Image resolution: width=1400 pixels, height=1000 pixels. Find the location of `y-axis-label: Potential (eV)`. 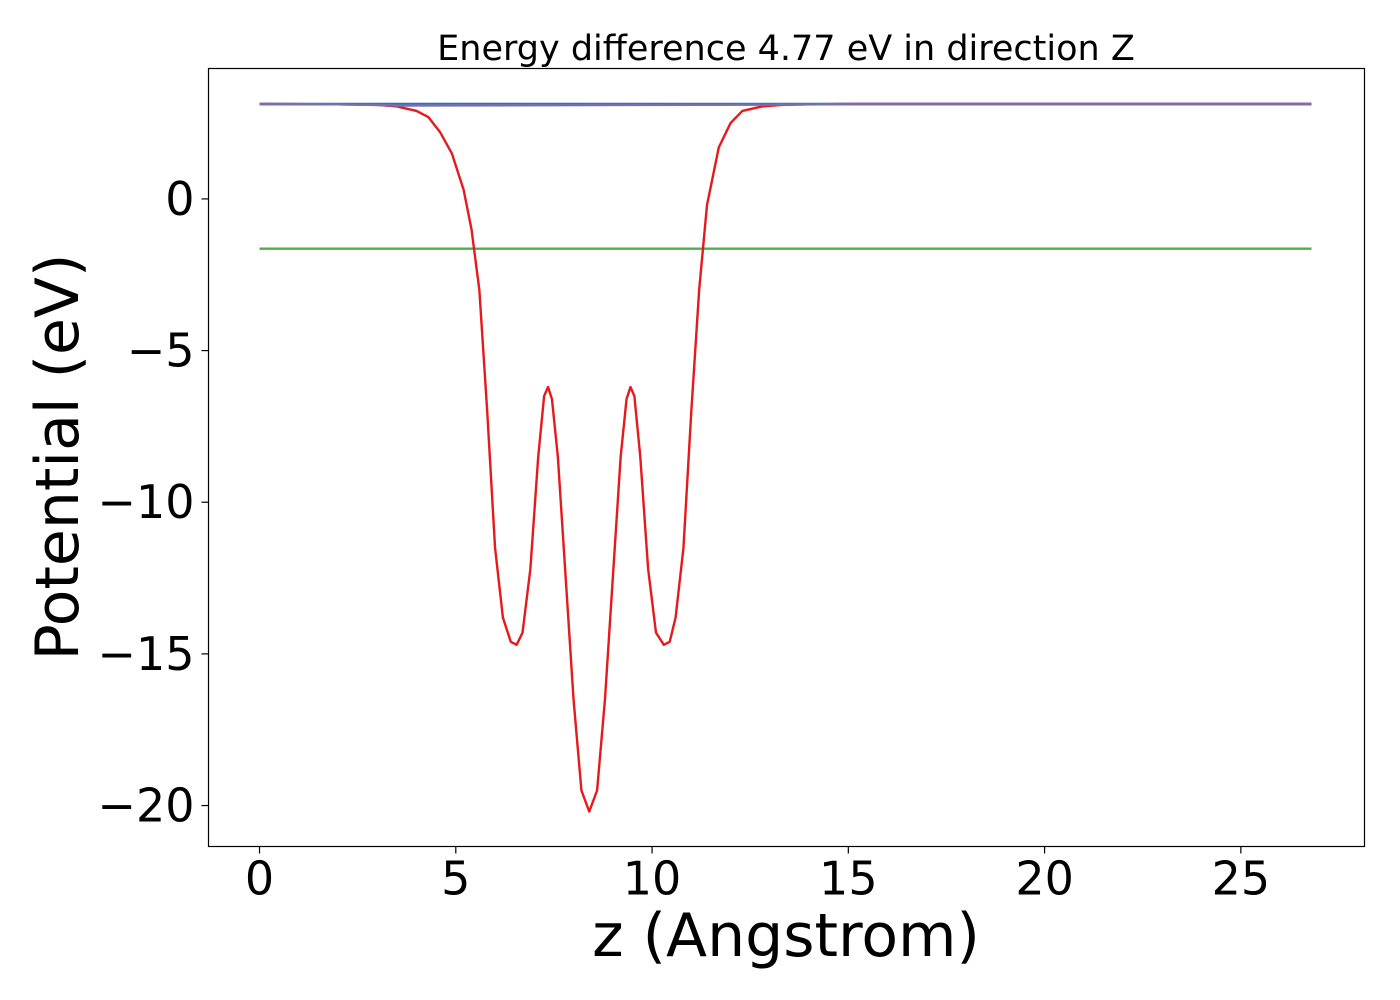

y-axis-label: Potential (eV) is located at coordinates (58, 457).